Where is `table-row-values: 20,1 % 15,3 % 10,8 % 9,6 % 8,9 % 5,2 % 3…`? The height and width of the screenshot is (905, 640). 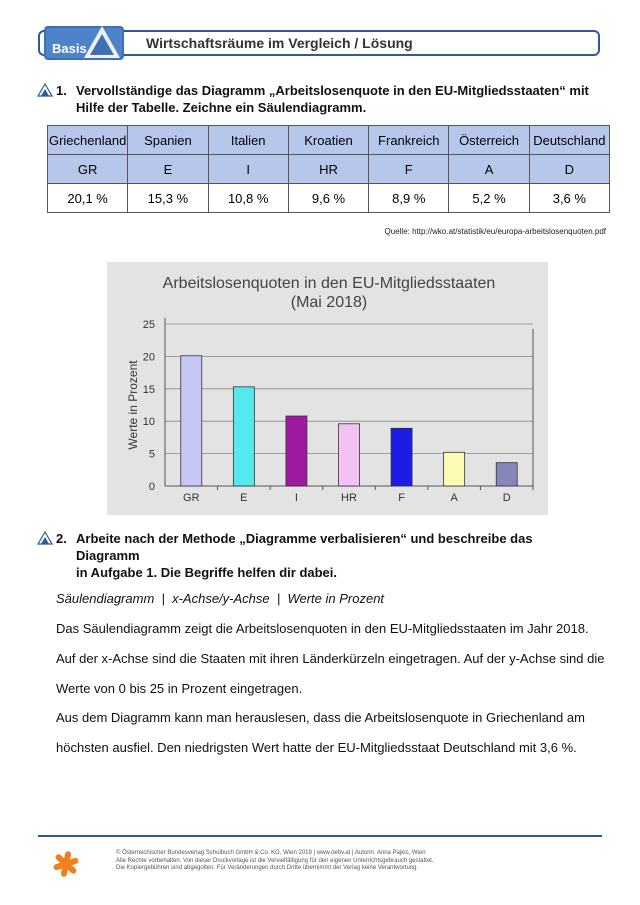
table-row-values: 20,1 % 15,3 % 10,8 % 9,6 % 8,9 % 5,2 % 3… is located at coordinates (328, 198).